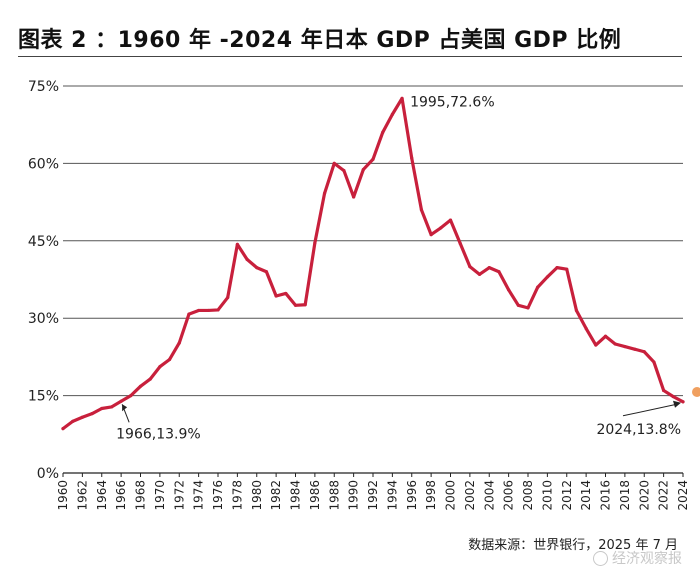  Describe the element at coordinates (451, 495) in the screenshot. I see `x-tick-label: 2000` at that location.